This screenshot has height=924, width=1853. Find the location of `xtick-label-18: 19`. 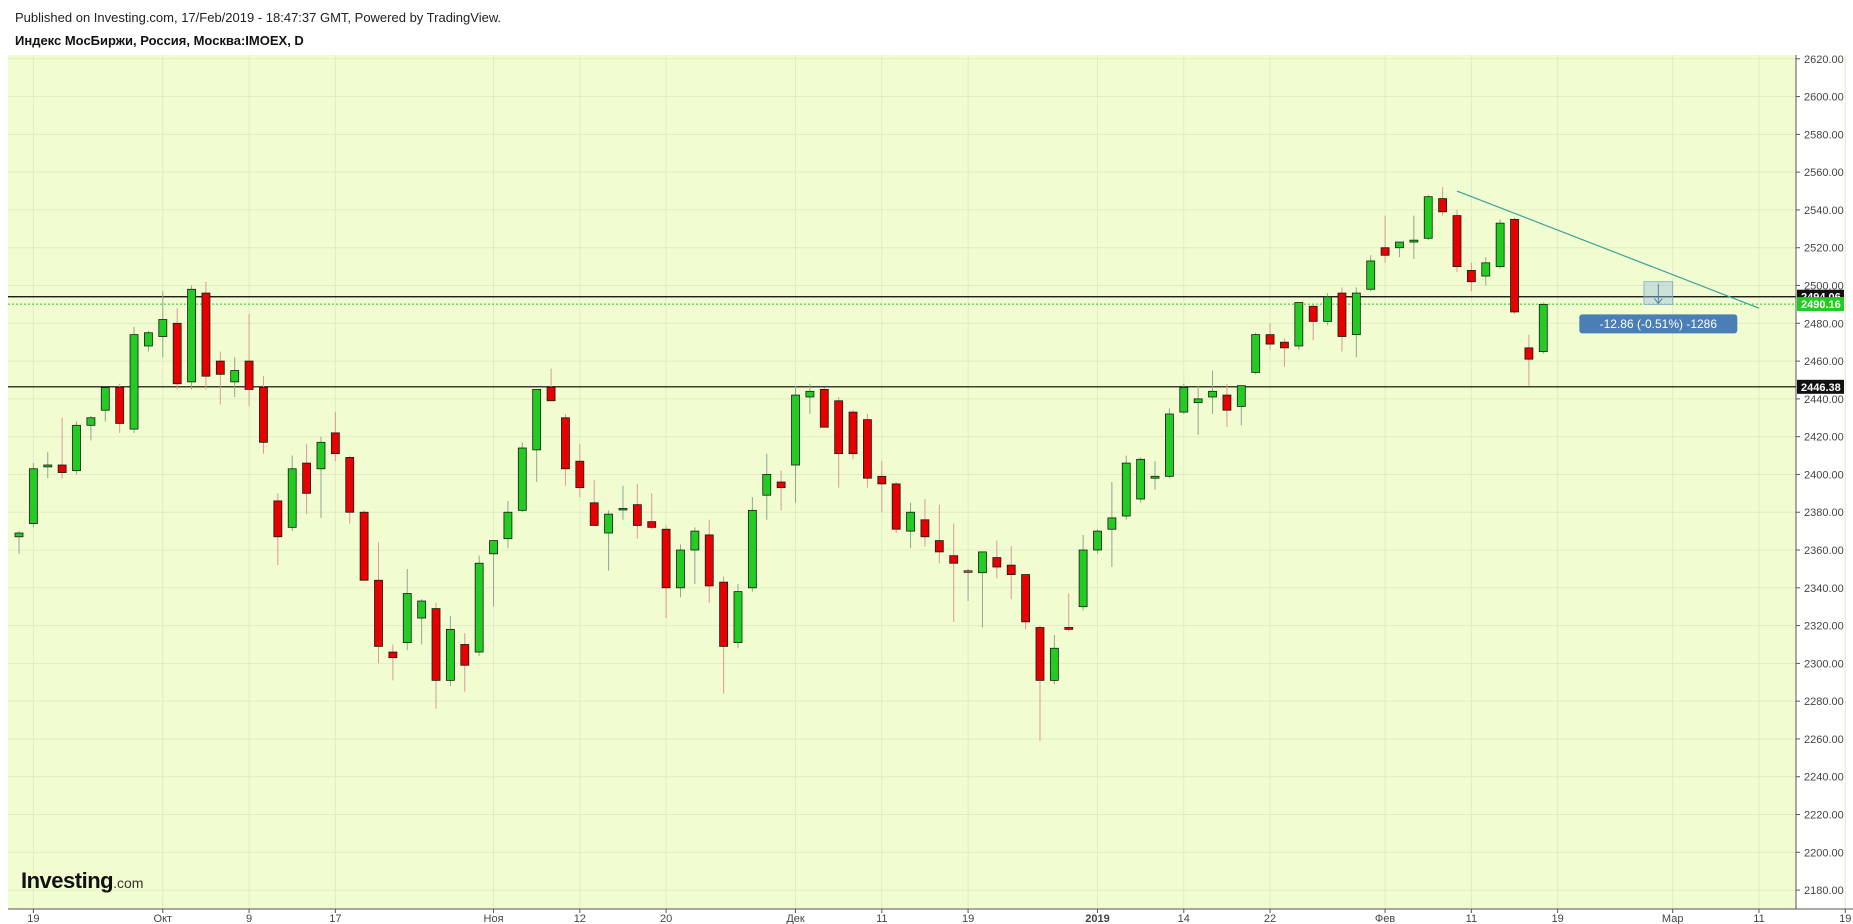

xtick-label-18: 19 is located at coordinates (1845, 918).